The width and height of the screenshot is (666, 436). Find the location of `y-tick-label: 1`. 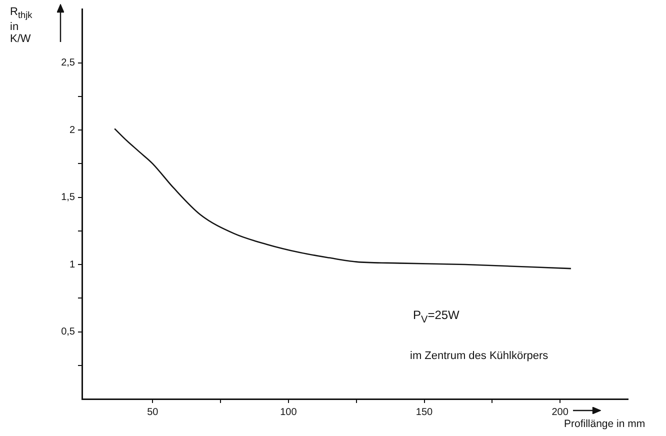

y-tick-label: 1 is located at coordinates (72, 264).